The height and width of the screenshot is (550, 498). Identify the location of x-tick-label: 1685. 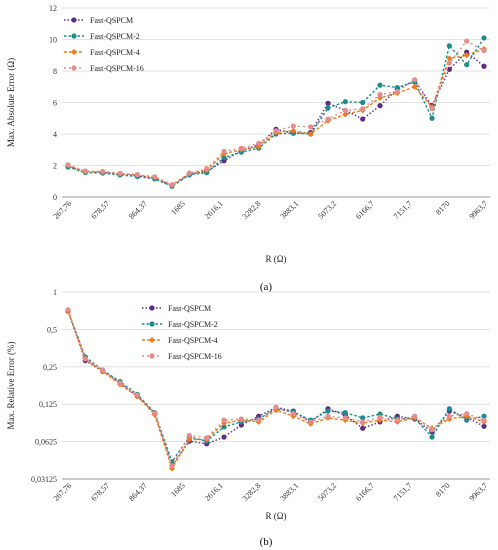
(178, 490).